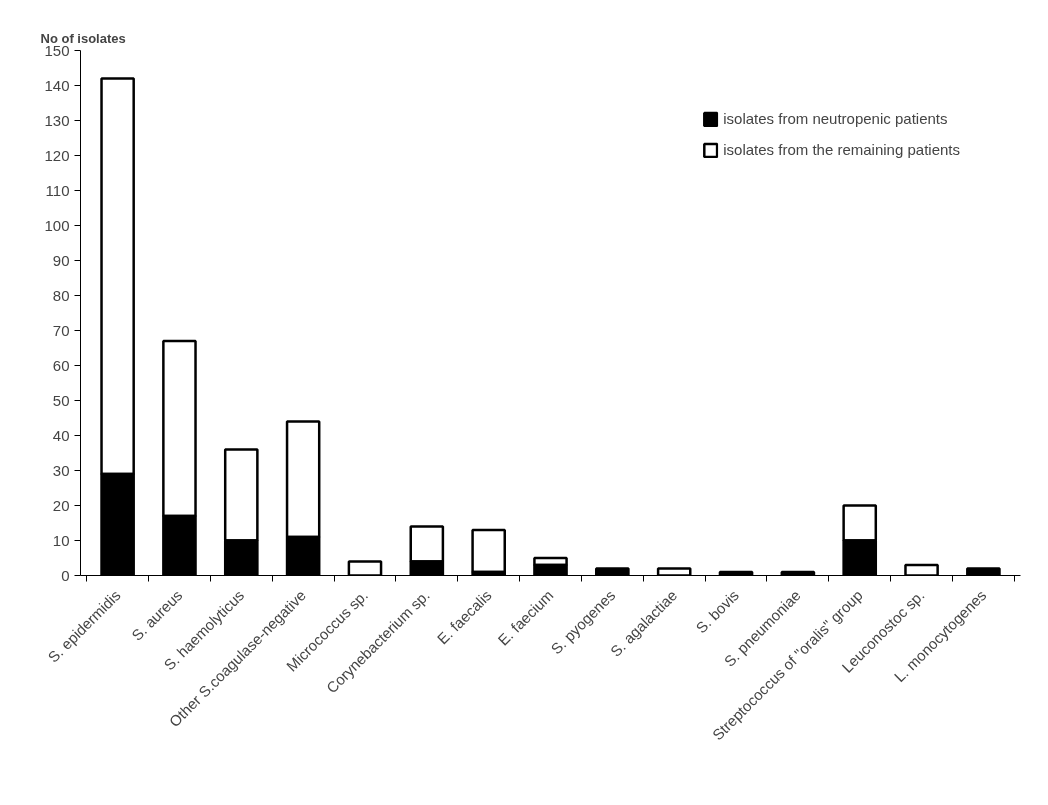 This screenshot has height=805, width=1048. What do you see at coordinates (841, 149) in the screenshot?
I see `legend-label: isolates from the remaining patients` at bounding box center [841, 149].